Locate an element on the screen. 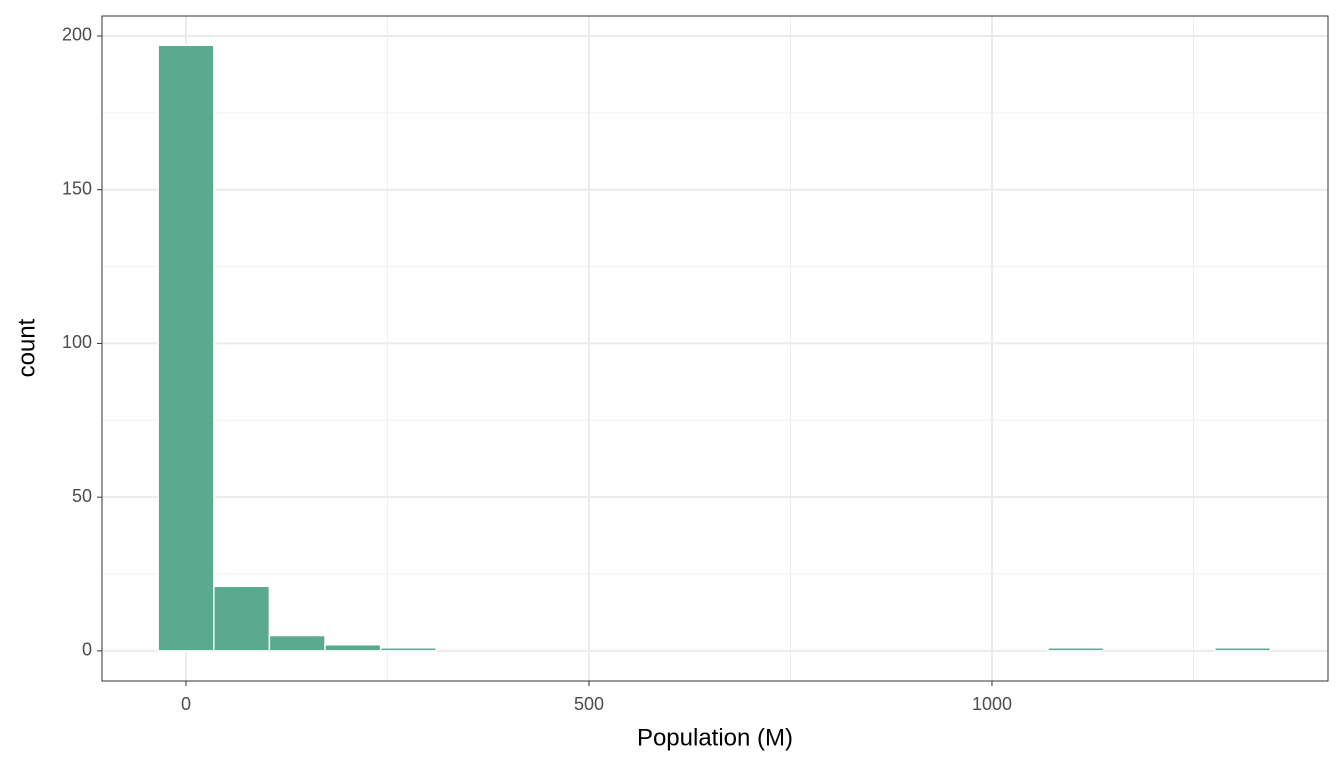 The width and height of the screenshot is (1344, 773). x-tick-label: 500 is located at coordinates (589, 704).